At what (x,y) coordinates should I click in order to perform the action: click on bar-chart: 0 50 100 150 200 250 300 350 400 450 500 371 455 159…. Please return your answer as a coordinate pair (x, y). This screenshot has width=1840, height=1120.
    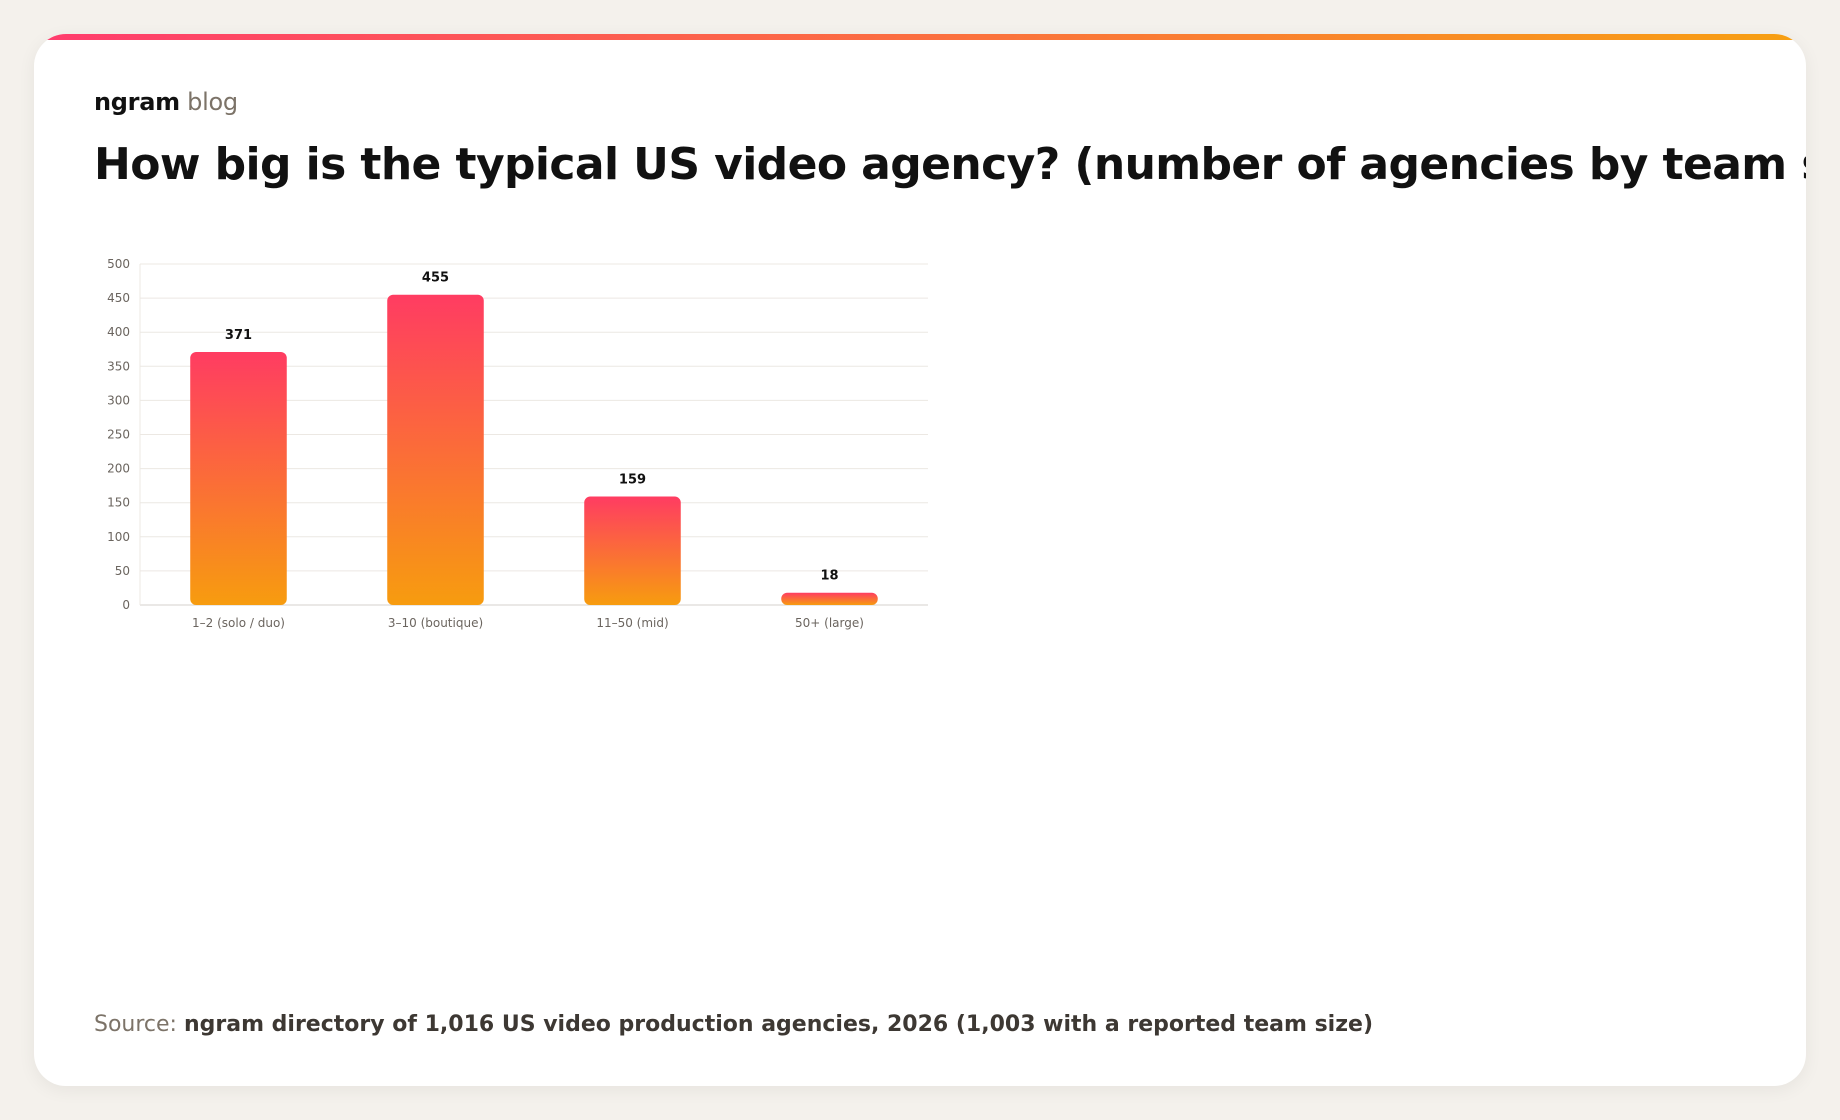
    Looking at the image, I should click on (517, 443).